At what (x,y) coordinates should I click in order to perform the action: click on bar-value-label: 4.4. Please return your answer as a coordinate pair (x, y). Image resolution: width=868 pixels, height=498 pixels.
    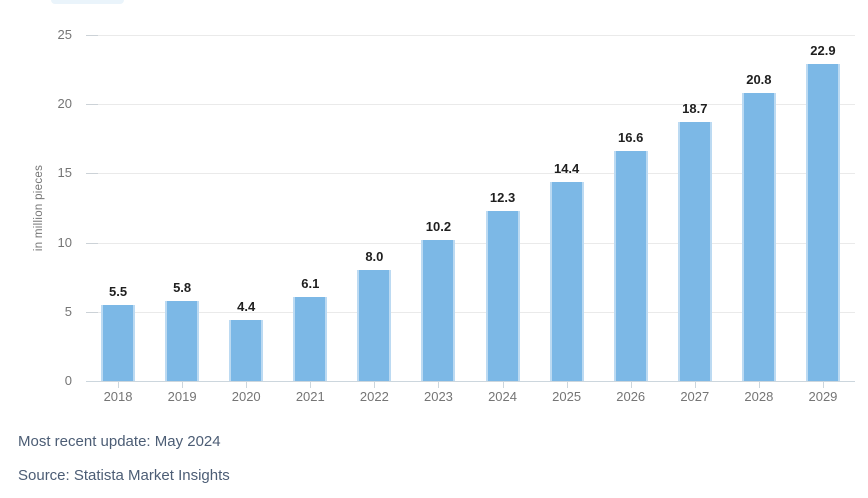
    Looking at the image, I should click on (246, 307).